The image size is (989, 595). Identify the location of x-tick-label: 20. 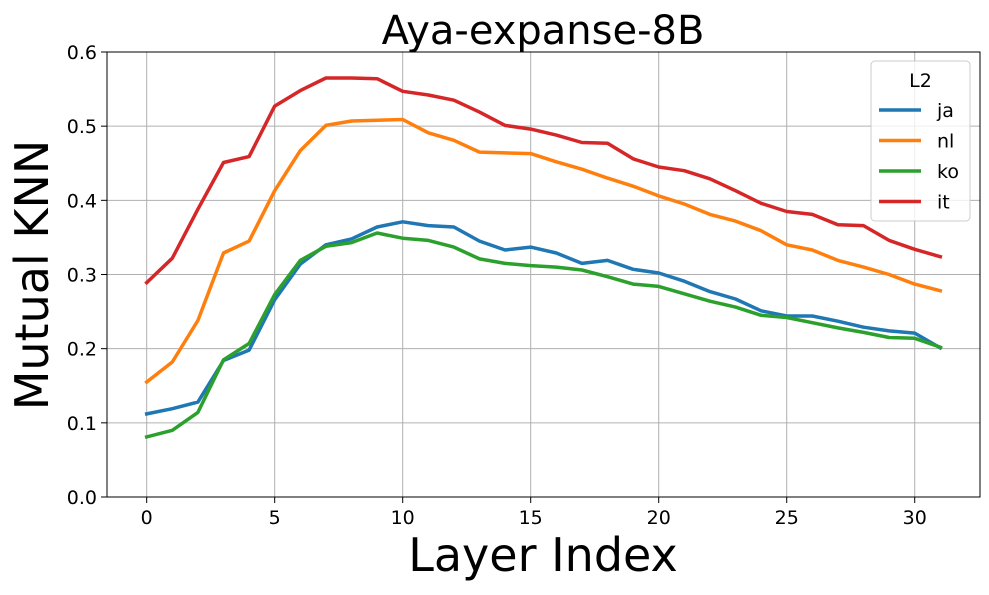
(659, 518).